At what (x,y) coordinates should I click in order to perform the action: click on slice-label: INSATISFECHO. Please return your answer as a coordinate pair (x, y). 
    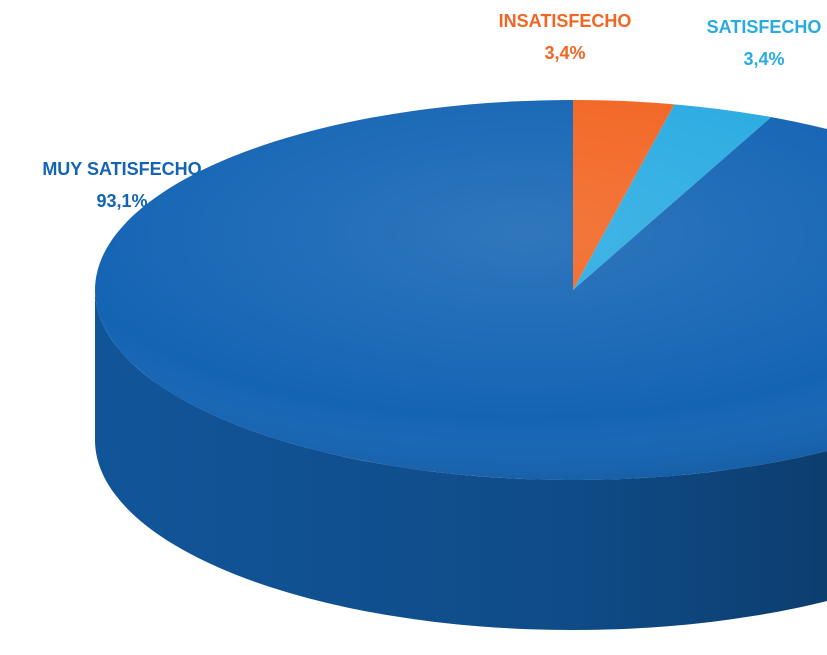
    Looking at the image, I should click on (565, 21).